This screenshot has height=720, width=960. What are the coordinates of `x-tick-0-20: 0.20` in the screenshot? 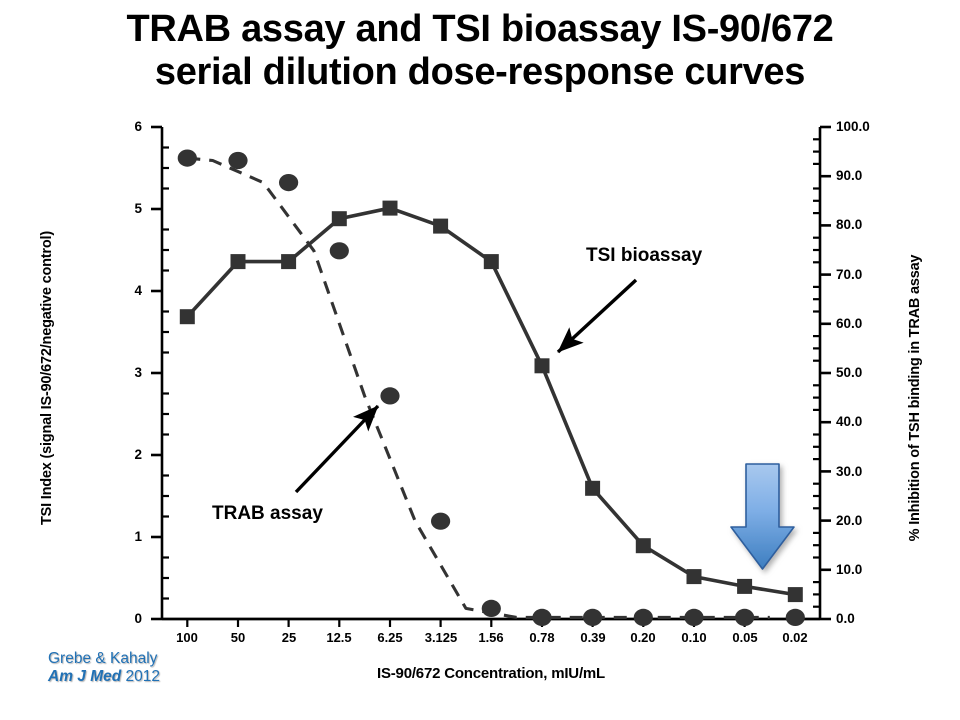 It's located at (643, 637).